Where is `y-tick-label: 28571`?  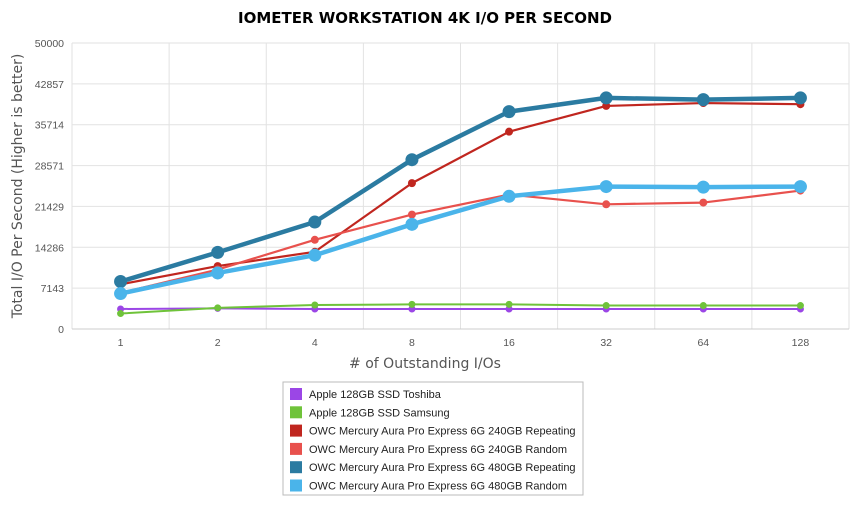
y-tick-label: 28571 is located at coordinates (49, 167).